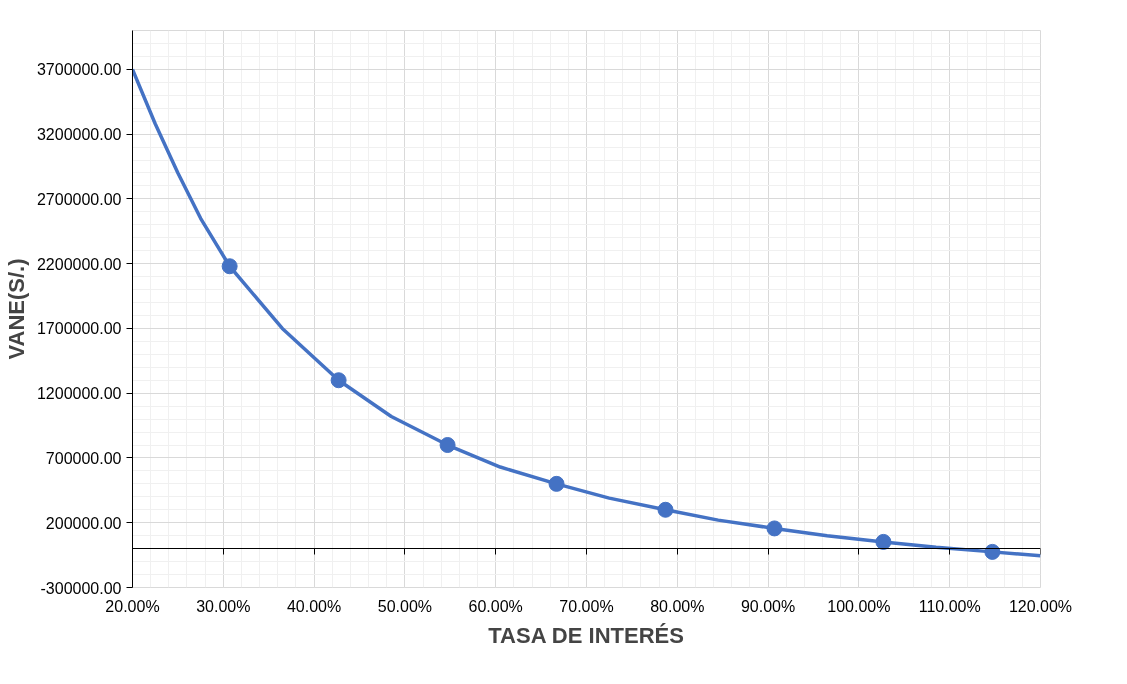 The image size is (1127, 684). Describe the element at coordinates (586, 635) in the screenshot. I see `x-axis-title: TASA DE INTERÉS` at that location.